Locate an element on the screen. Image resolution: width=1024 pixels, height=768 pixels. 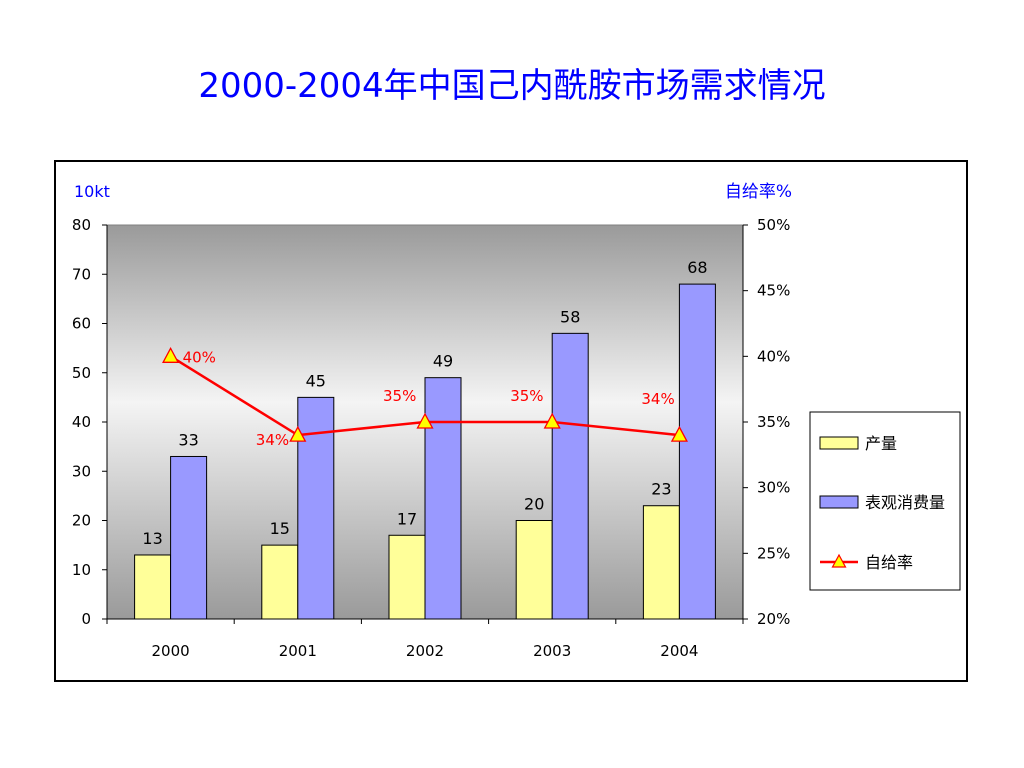
y-right-tick-label: 25% is located at coordinates (773, 553).